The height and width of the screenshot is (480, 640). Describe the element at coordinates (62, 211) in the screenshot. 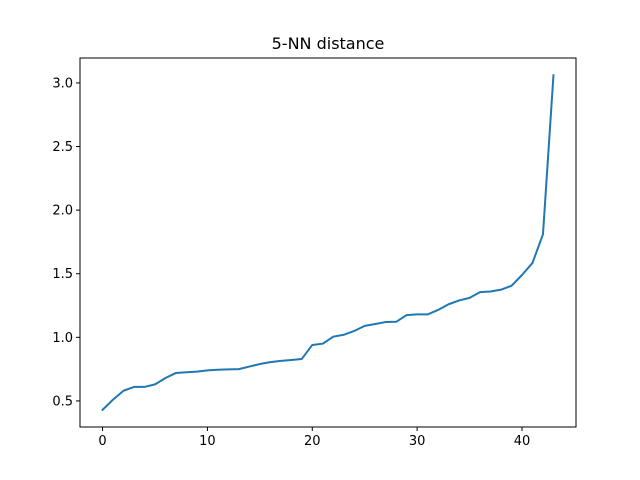

I see `y-tick-label: 2.0` at that location.